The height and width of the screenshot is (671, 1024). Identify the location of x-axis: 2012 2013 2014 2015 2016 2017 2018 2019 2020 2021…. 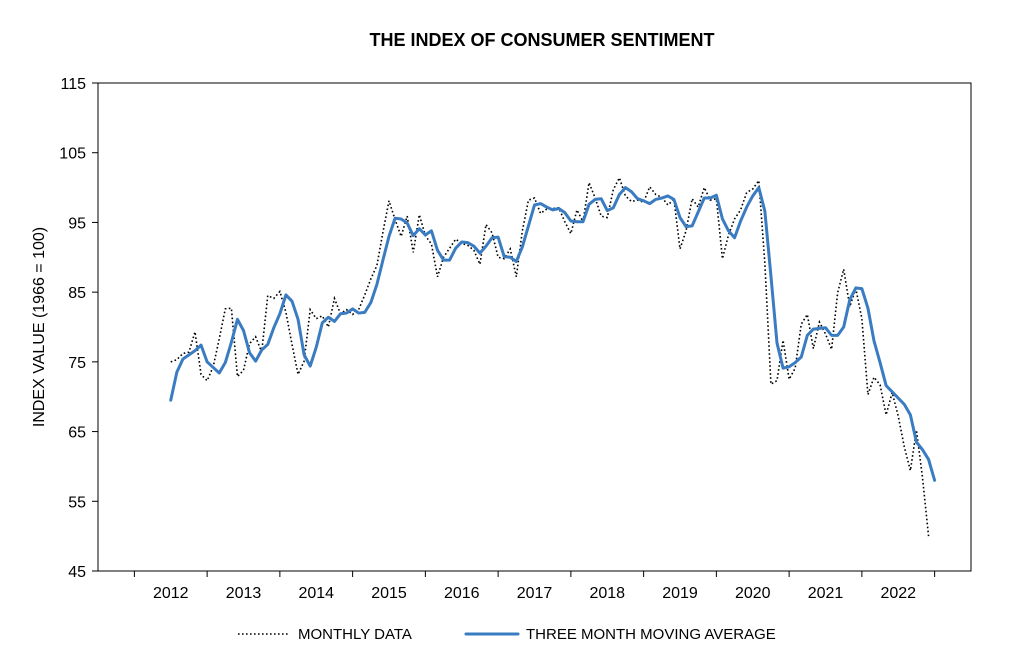
(534, 586).